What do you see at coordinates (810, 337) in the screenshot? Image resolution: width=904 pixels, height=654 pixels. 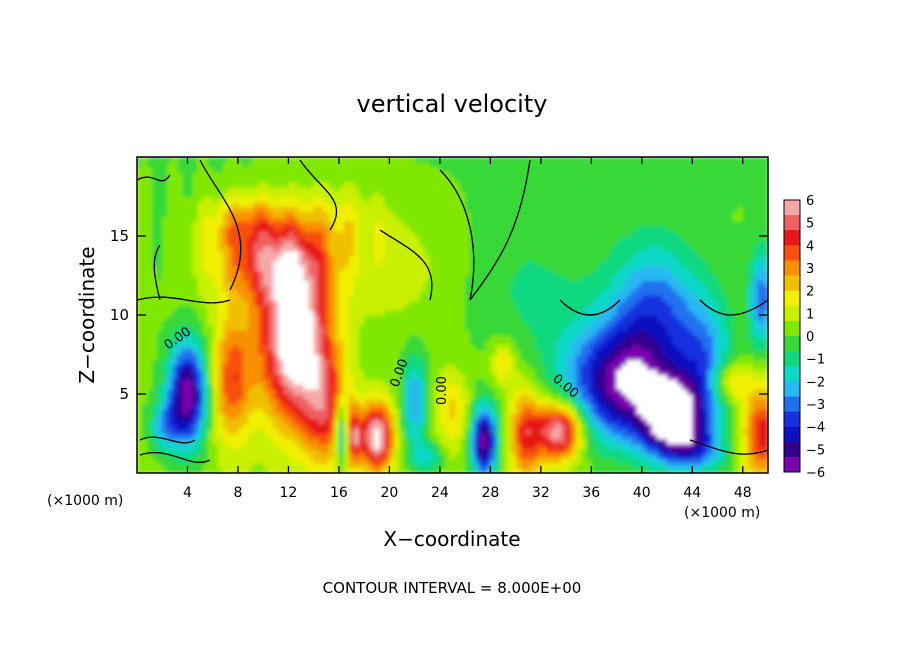 I see `colorbar-label: 0` at bounding box center [810, 337].